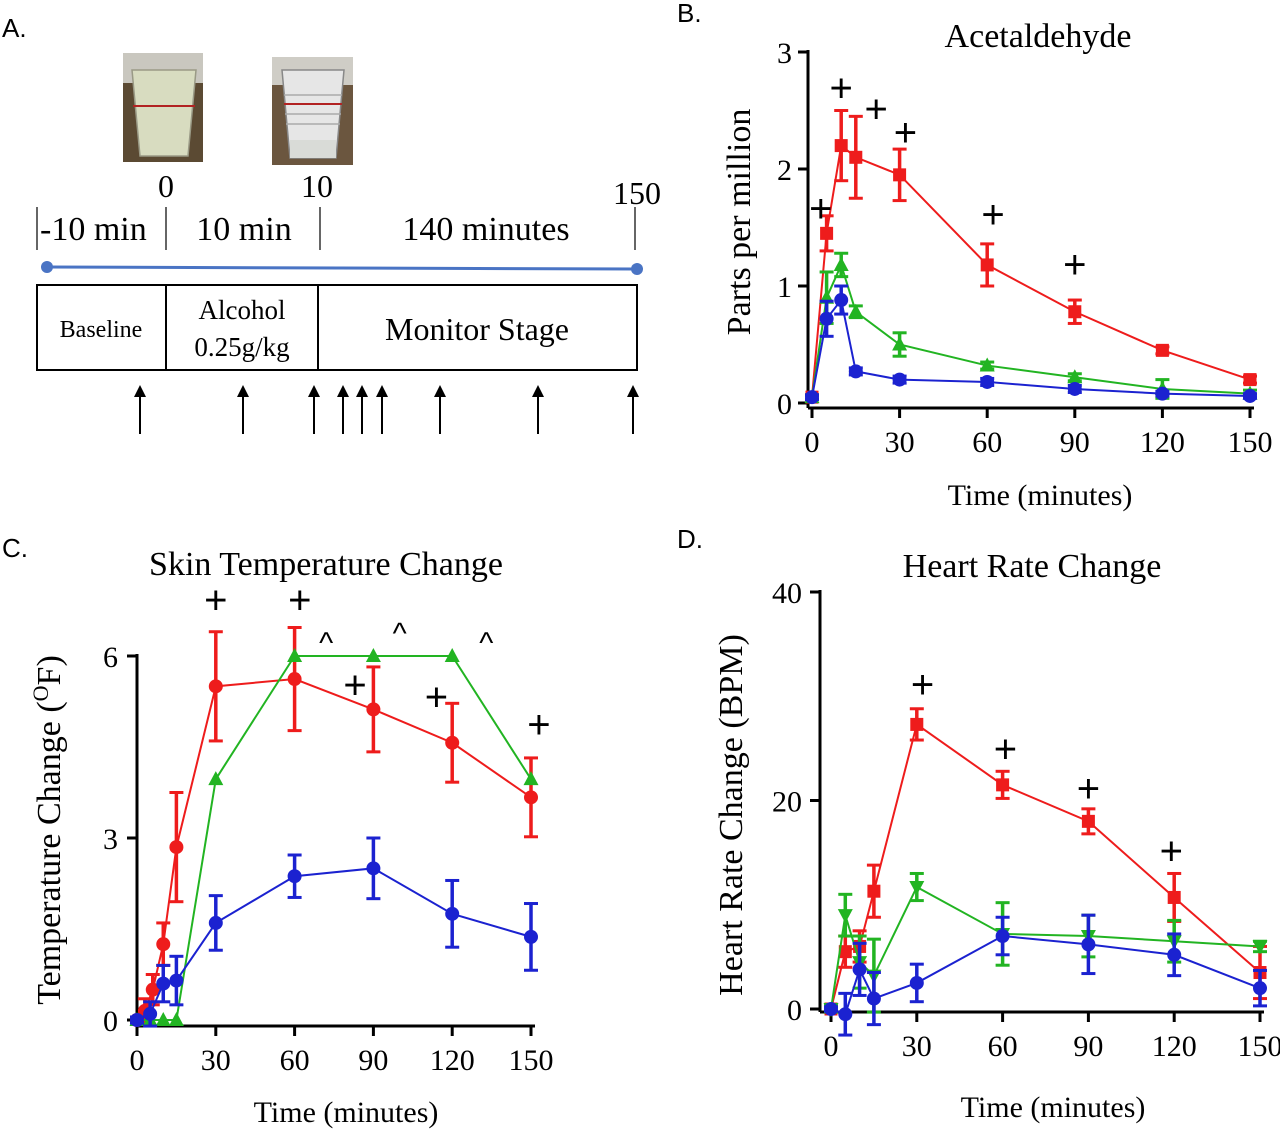  What do you see at coordinates (784, 170) in the screenshot?
I see `y-tick-label: 2` at bounding box center [784, 170].